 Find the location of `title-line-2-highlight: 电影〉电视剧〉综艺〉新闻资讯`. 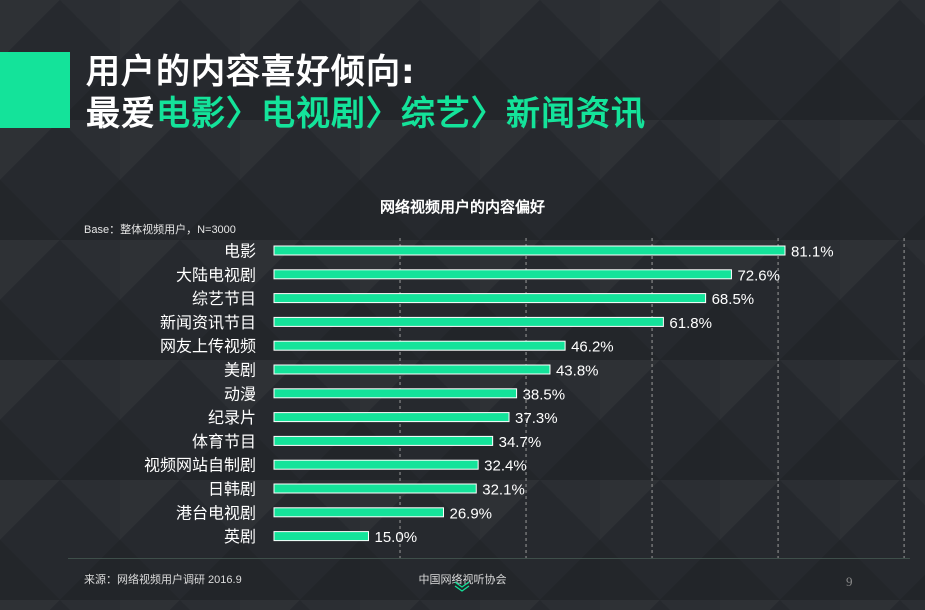

title-line-2-highlight: 电影〉电视剧〉综艺〉新闻资讯 is located at coordinates (401, 114).